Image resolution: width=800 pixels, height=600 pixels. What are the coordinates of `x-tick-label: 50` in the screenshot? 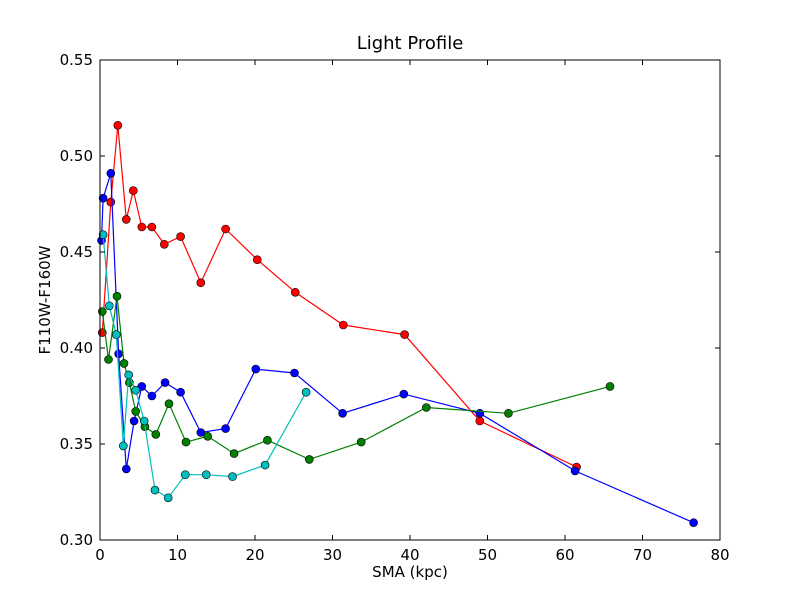 It's located at (487, 555).